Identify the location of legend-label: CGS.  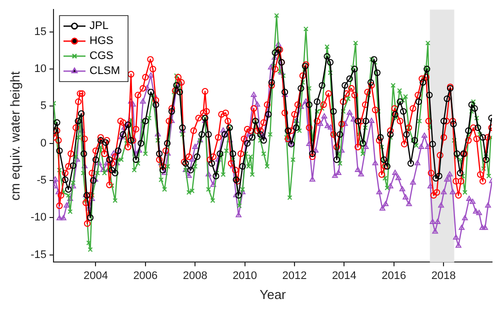
(102, 56).